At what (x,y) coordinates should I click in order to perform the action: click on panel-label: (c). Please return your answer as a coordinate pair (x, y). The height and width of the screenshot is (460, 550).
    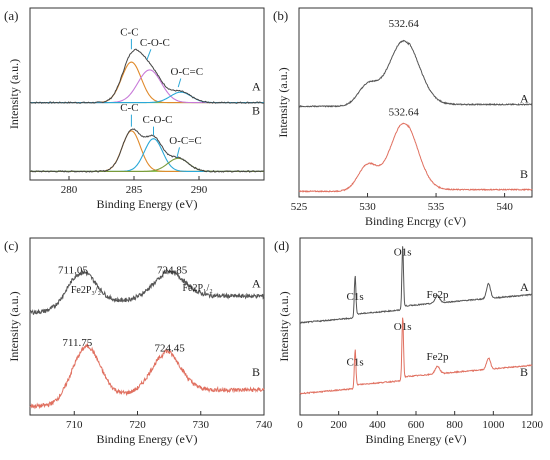
    Looking at the image, I should click on (11, 245).